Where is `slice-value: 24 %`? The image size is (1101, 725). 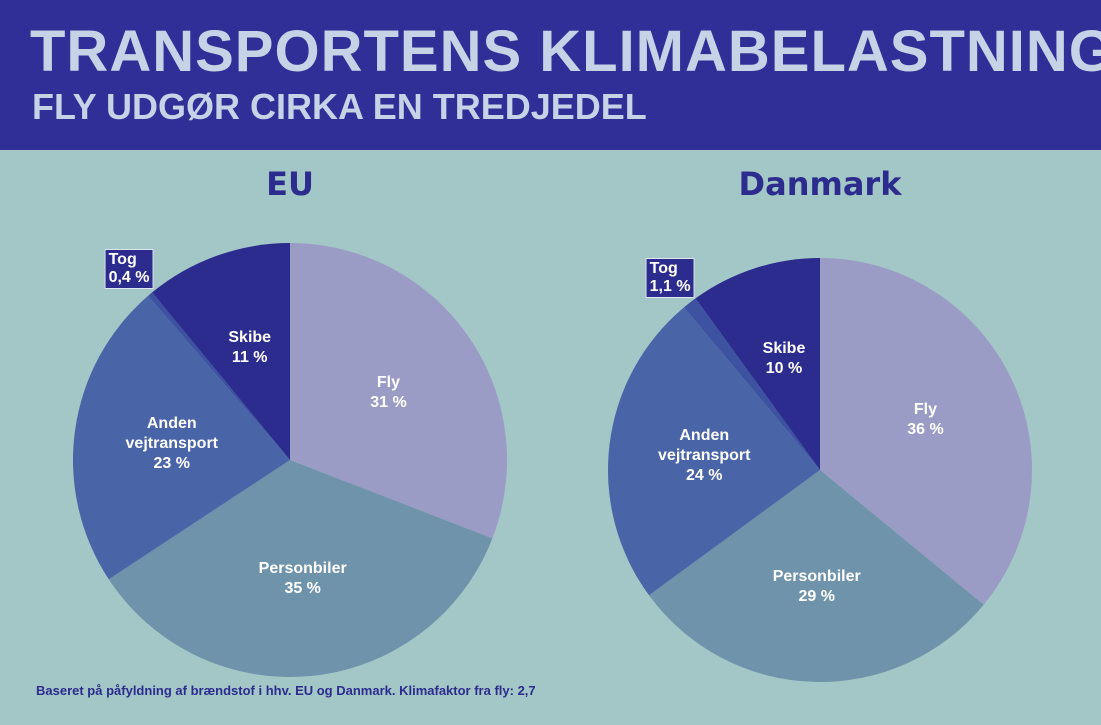
slice-value: 24 % is located at coordinates (704, 475).